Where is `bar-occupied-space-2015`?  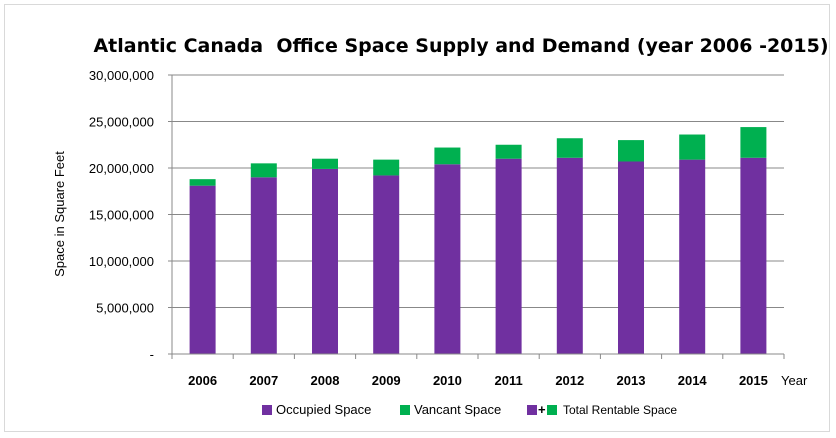 bar-occupied-space-2015 is located at coordinates (753, 255).